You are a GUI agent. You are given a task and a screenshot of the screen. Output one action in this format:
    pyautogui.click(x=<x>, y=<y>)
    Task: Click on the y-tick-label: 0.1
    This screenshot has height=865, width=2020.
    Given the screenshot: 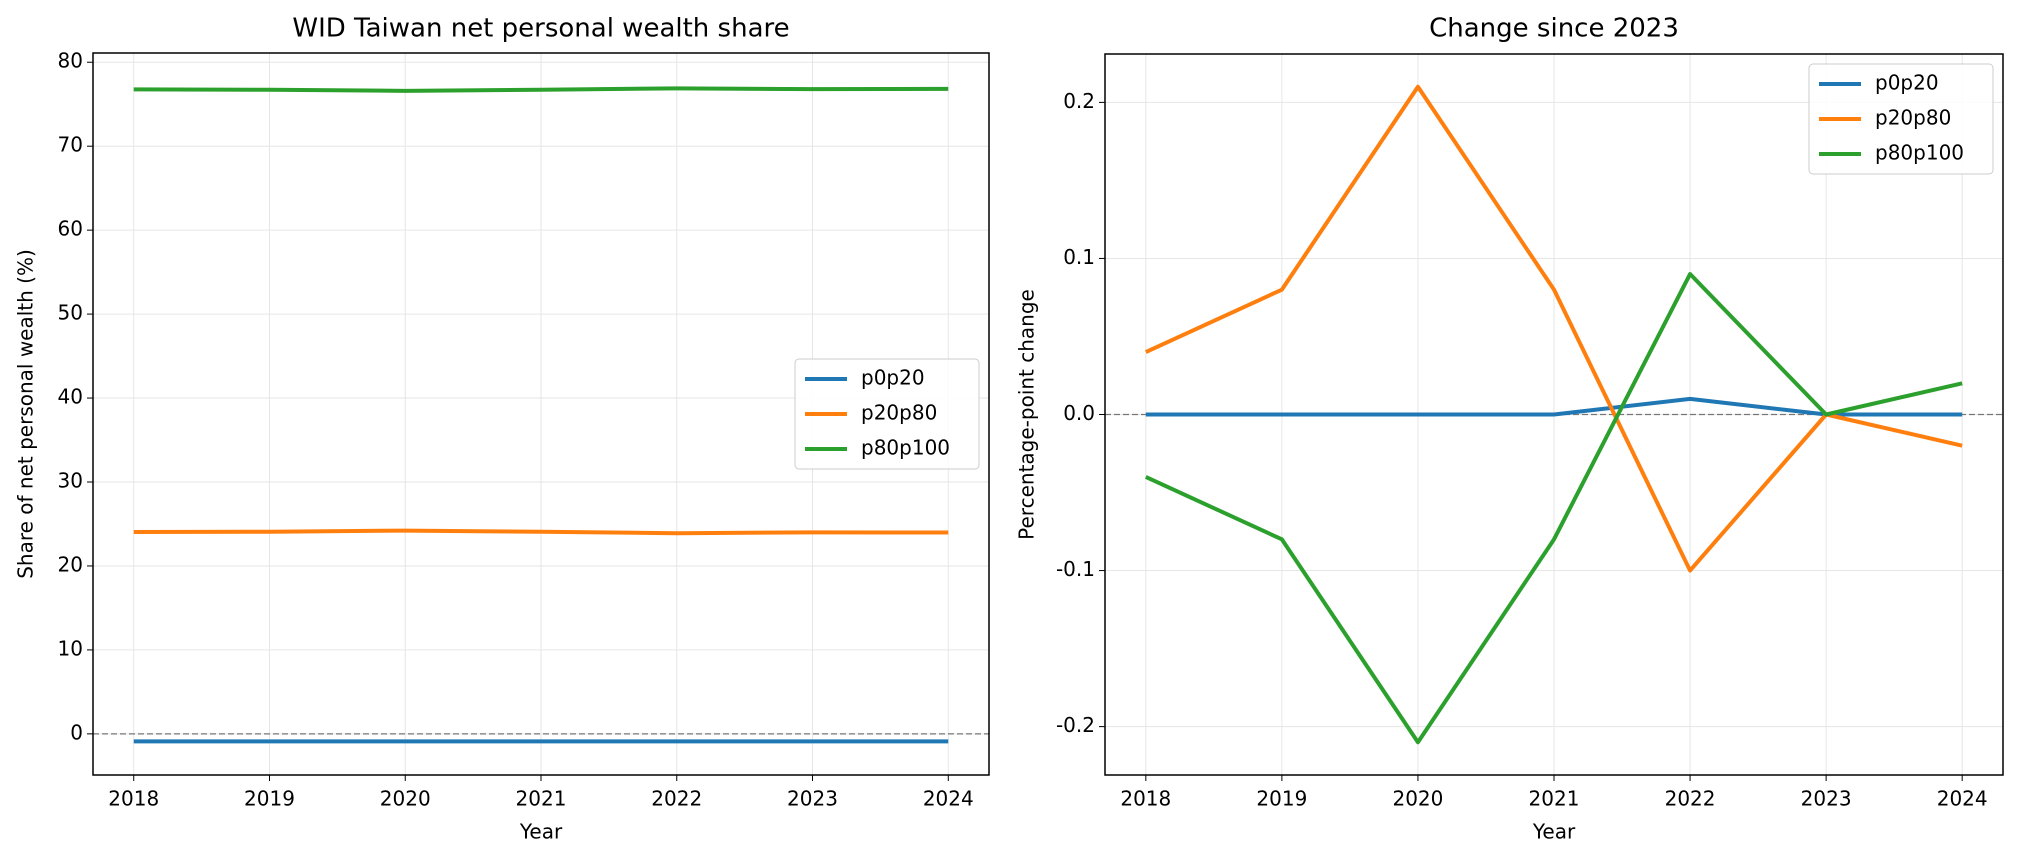 What is the action you would take?
    pyautogui.click(x=1079, y=257)
    